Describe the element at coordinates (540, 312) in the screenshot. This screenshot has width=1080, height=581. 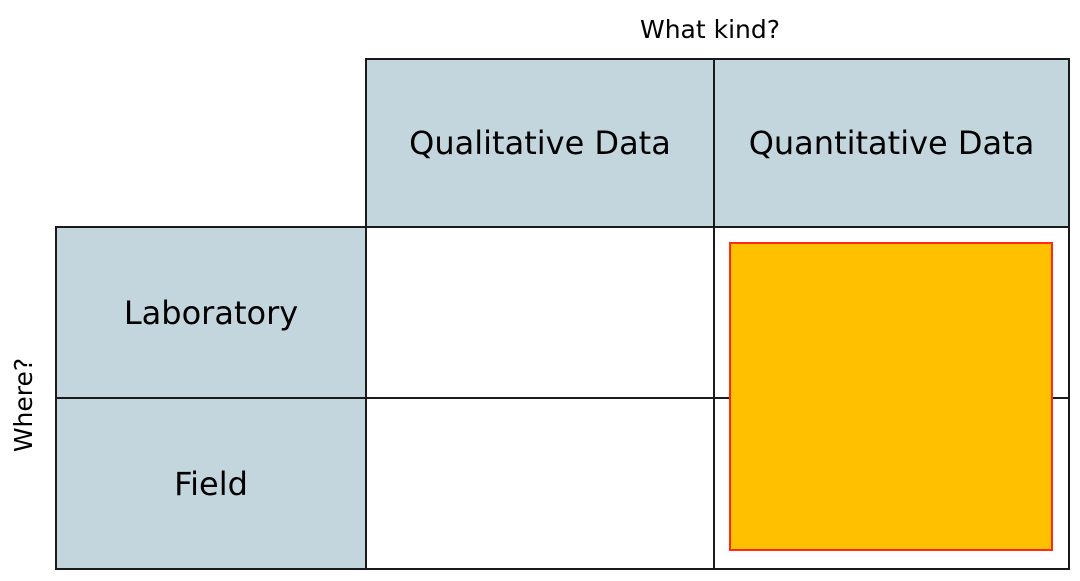
I see `cell-laboratory-qualitative` at that location.